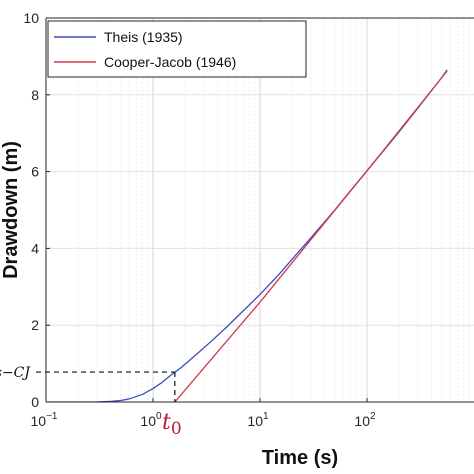  What do you see at coordinates (151, 420) in the screenshot?
I see `x-tick-label: 10⁰` at bounding box center [151, 420].